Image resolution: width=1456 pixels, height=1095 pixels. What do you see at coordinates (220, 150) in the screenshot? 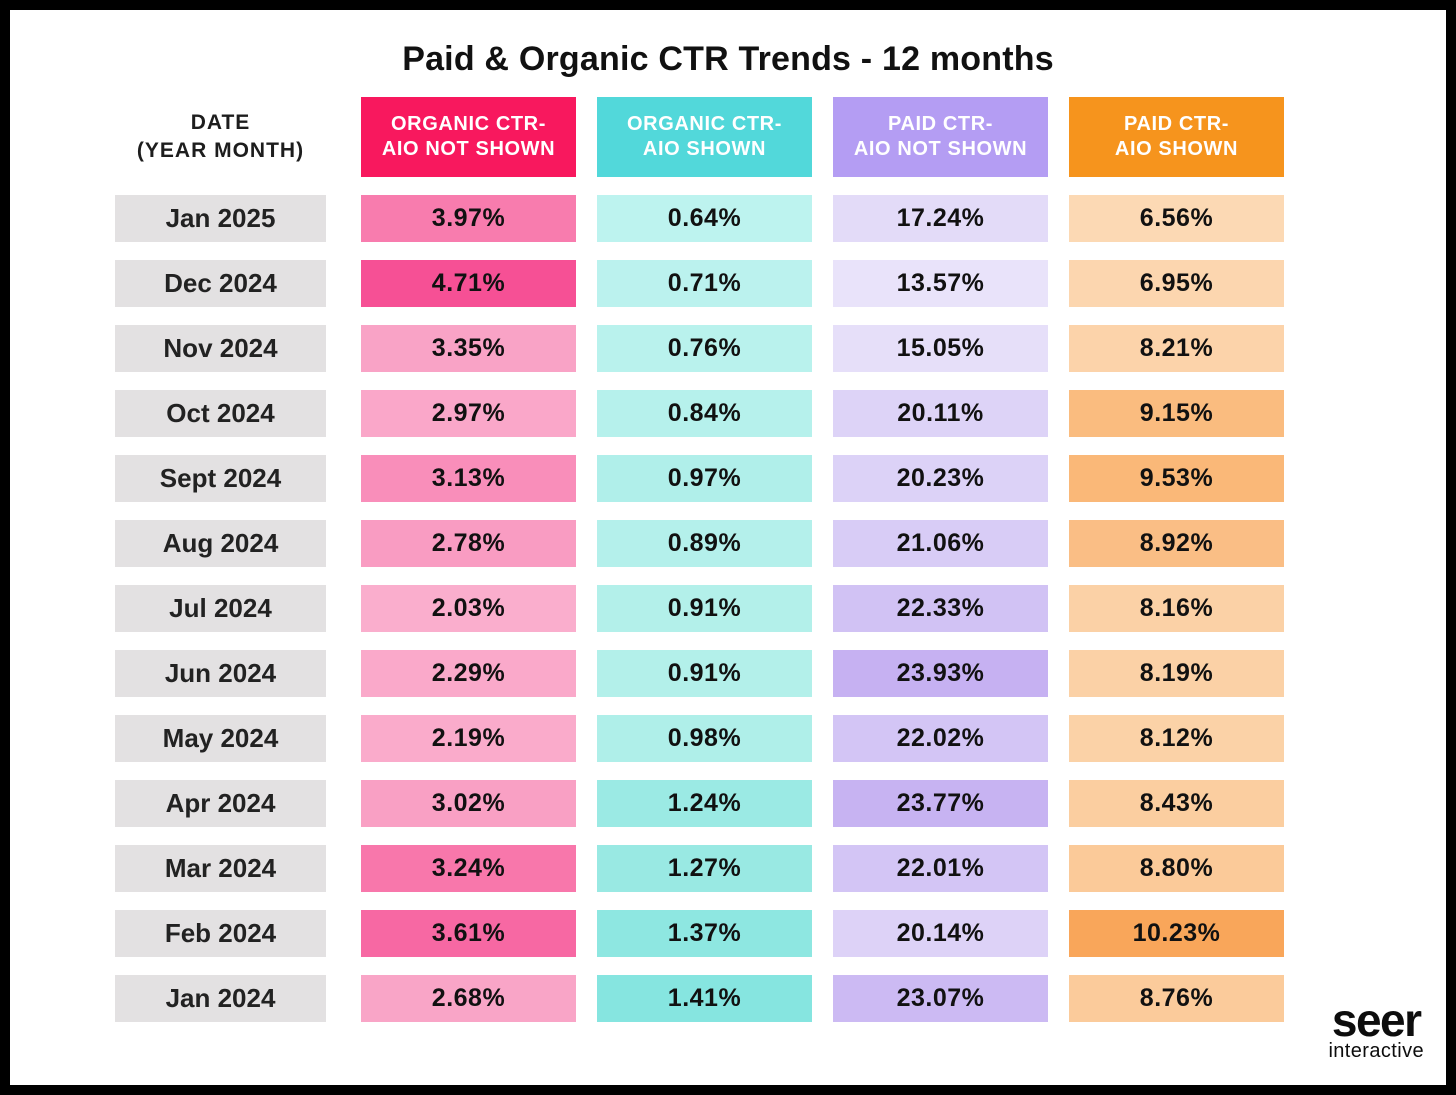
I see `date-header-line2: (YEAR MONTH)` at bounding box center [220, 150].